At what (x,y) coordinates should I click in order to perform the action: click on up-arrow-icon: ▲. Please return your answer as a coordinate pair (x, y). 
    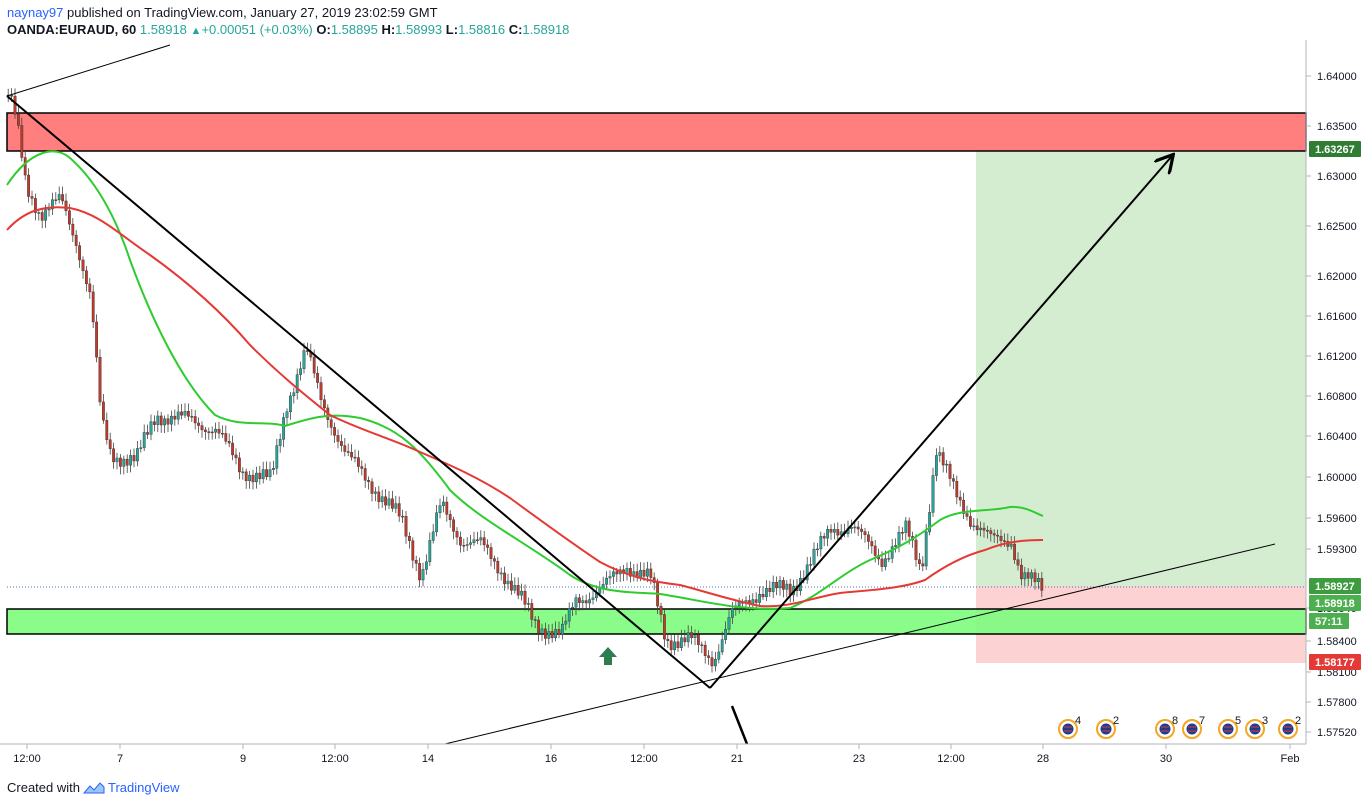
    Looking at the image, I should click on (196, 31).